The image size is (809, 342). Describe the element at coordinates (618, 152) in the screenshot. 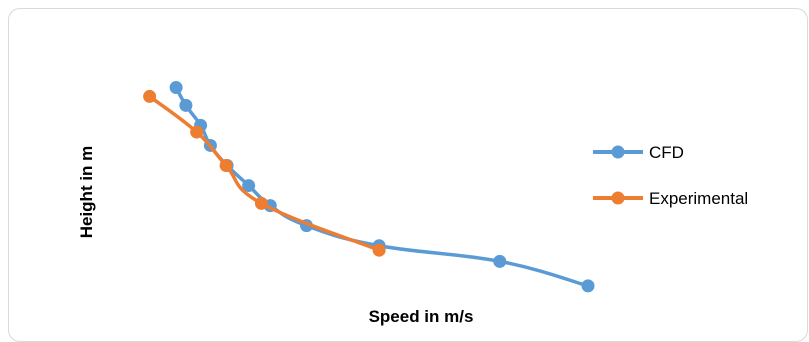

I see `legend-marker-cfd` at that location.